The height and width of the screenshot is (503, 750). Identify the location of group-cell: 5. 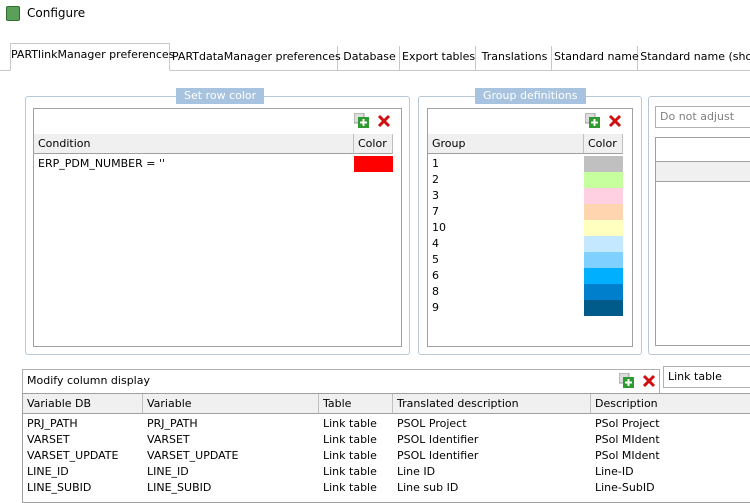
(435, 259).